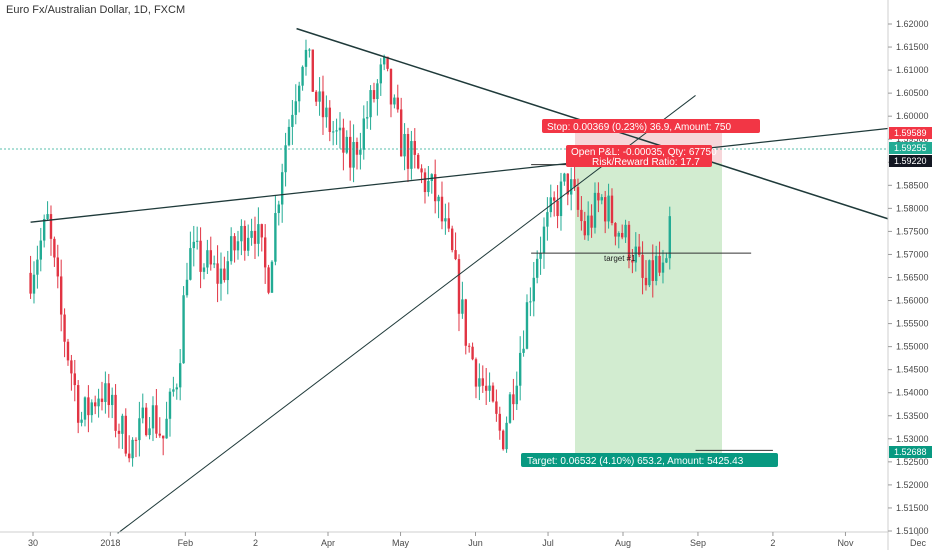 The image size is (932, 550). Describe the element at coordinates (477, 540) in the screenshot. I see `date-ticks: 302018Feb2AprMayJunJulAugSep2NovDec2019` at that location.